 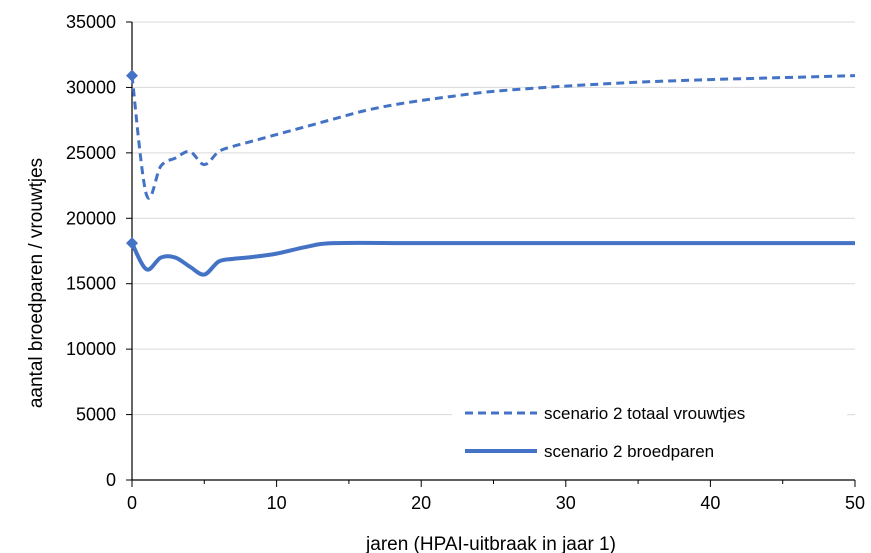 I want to click on legend-label-1: scenario 2 totaal vrouwtjes, so click(x=644, y=413).